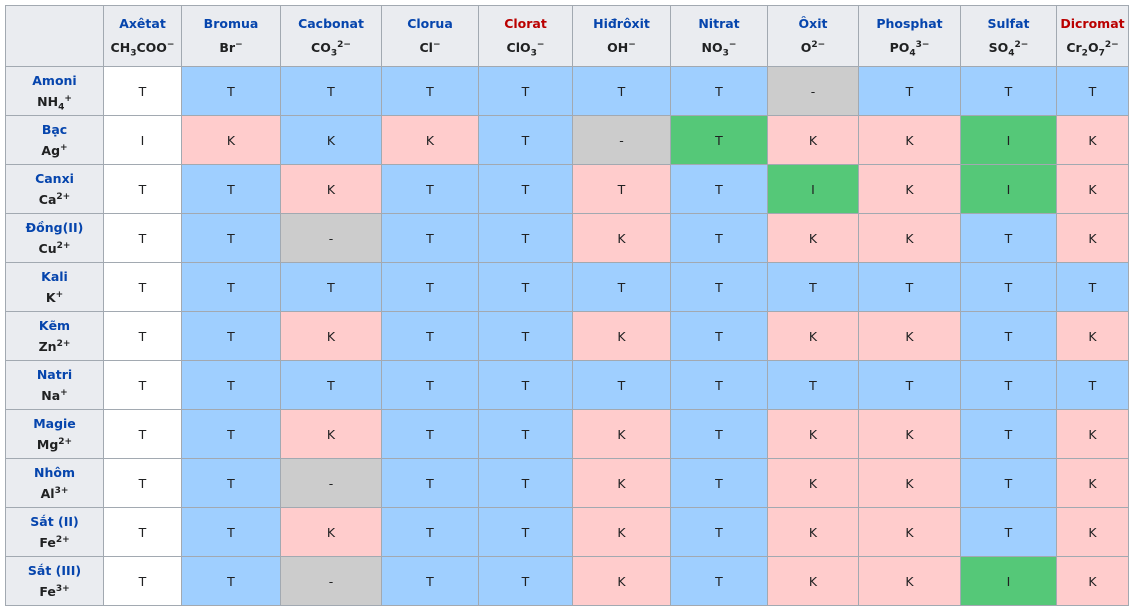  Describe the element at coordinates (54, 423) in the screenshot. I see `cation-name: Magie` at that location.